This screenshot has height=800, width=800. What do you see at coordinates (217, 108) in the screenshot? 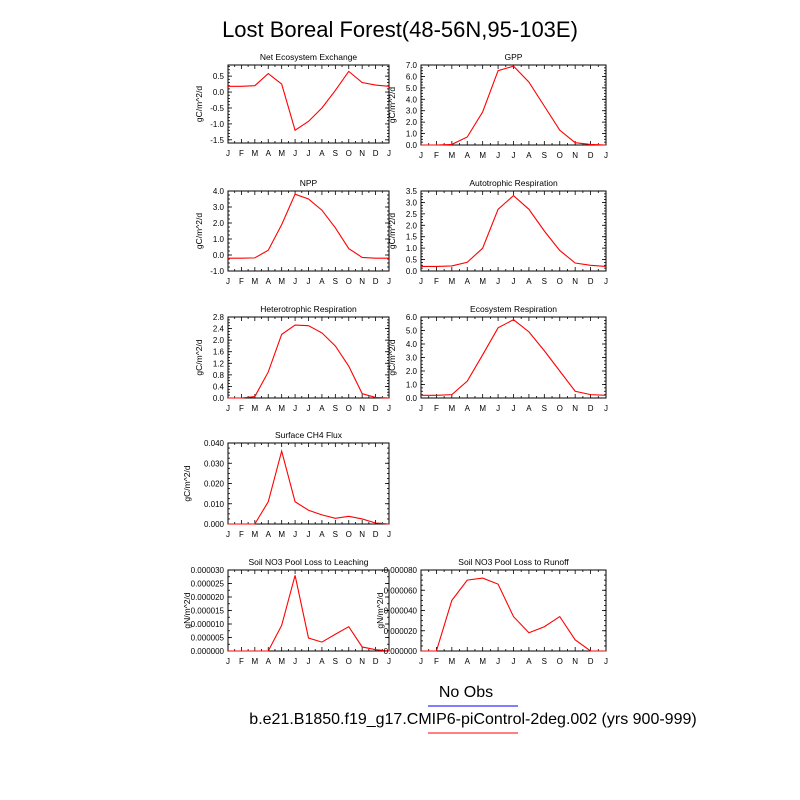
I see `y-tick-label: -0.5` at bounding box center [217, 108].